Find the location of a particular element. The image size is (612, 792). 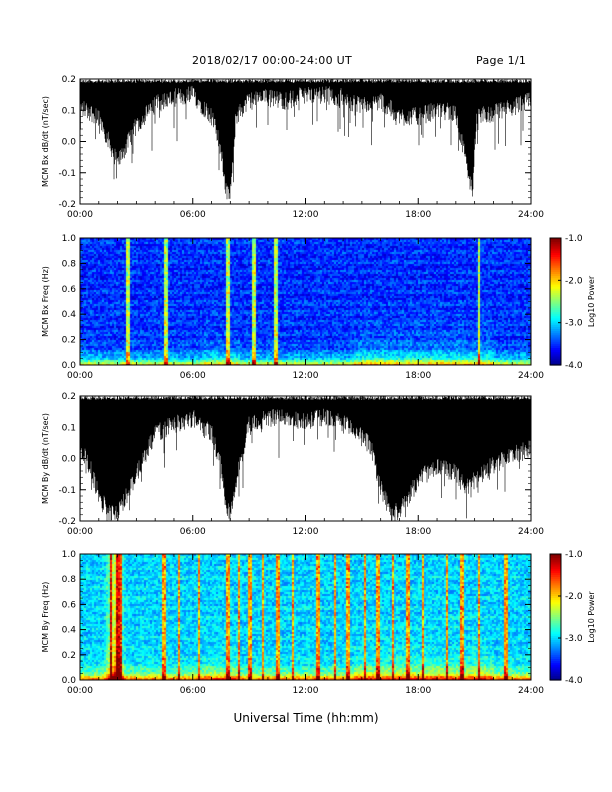

y-axis-label: MCM Bx Freq (Hz) is located at coordinates (45, 301).